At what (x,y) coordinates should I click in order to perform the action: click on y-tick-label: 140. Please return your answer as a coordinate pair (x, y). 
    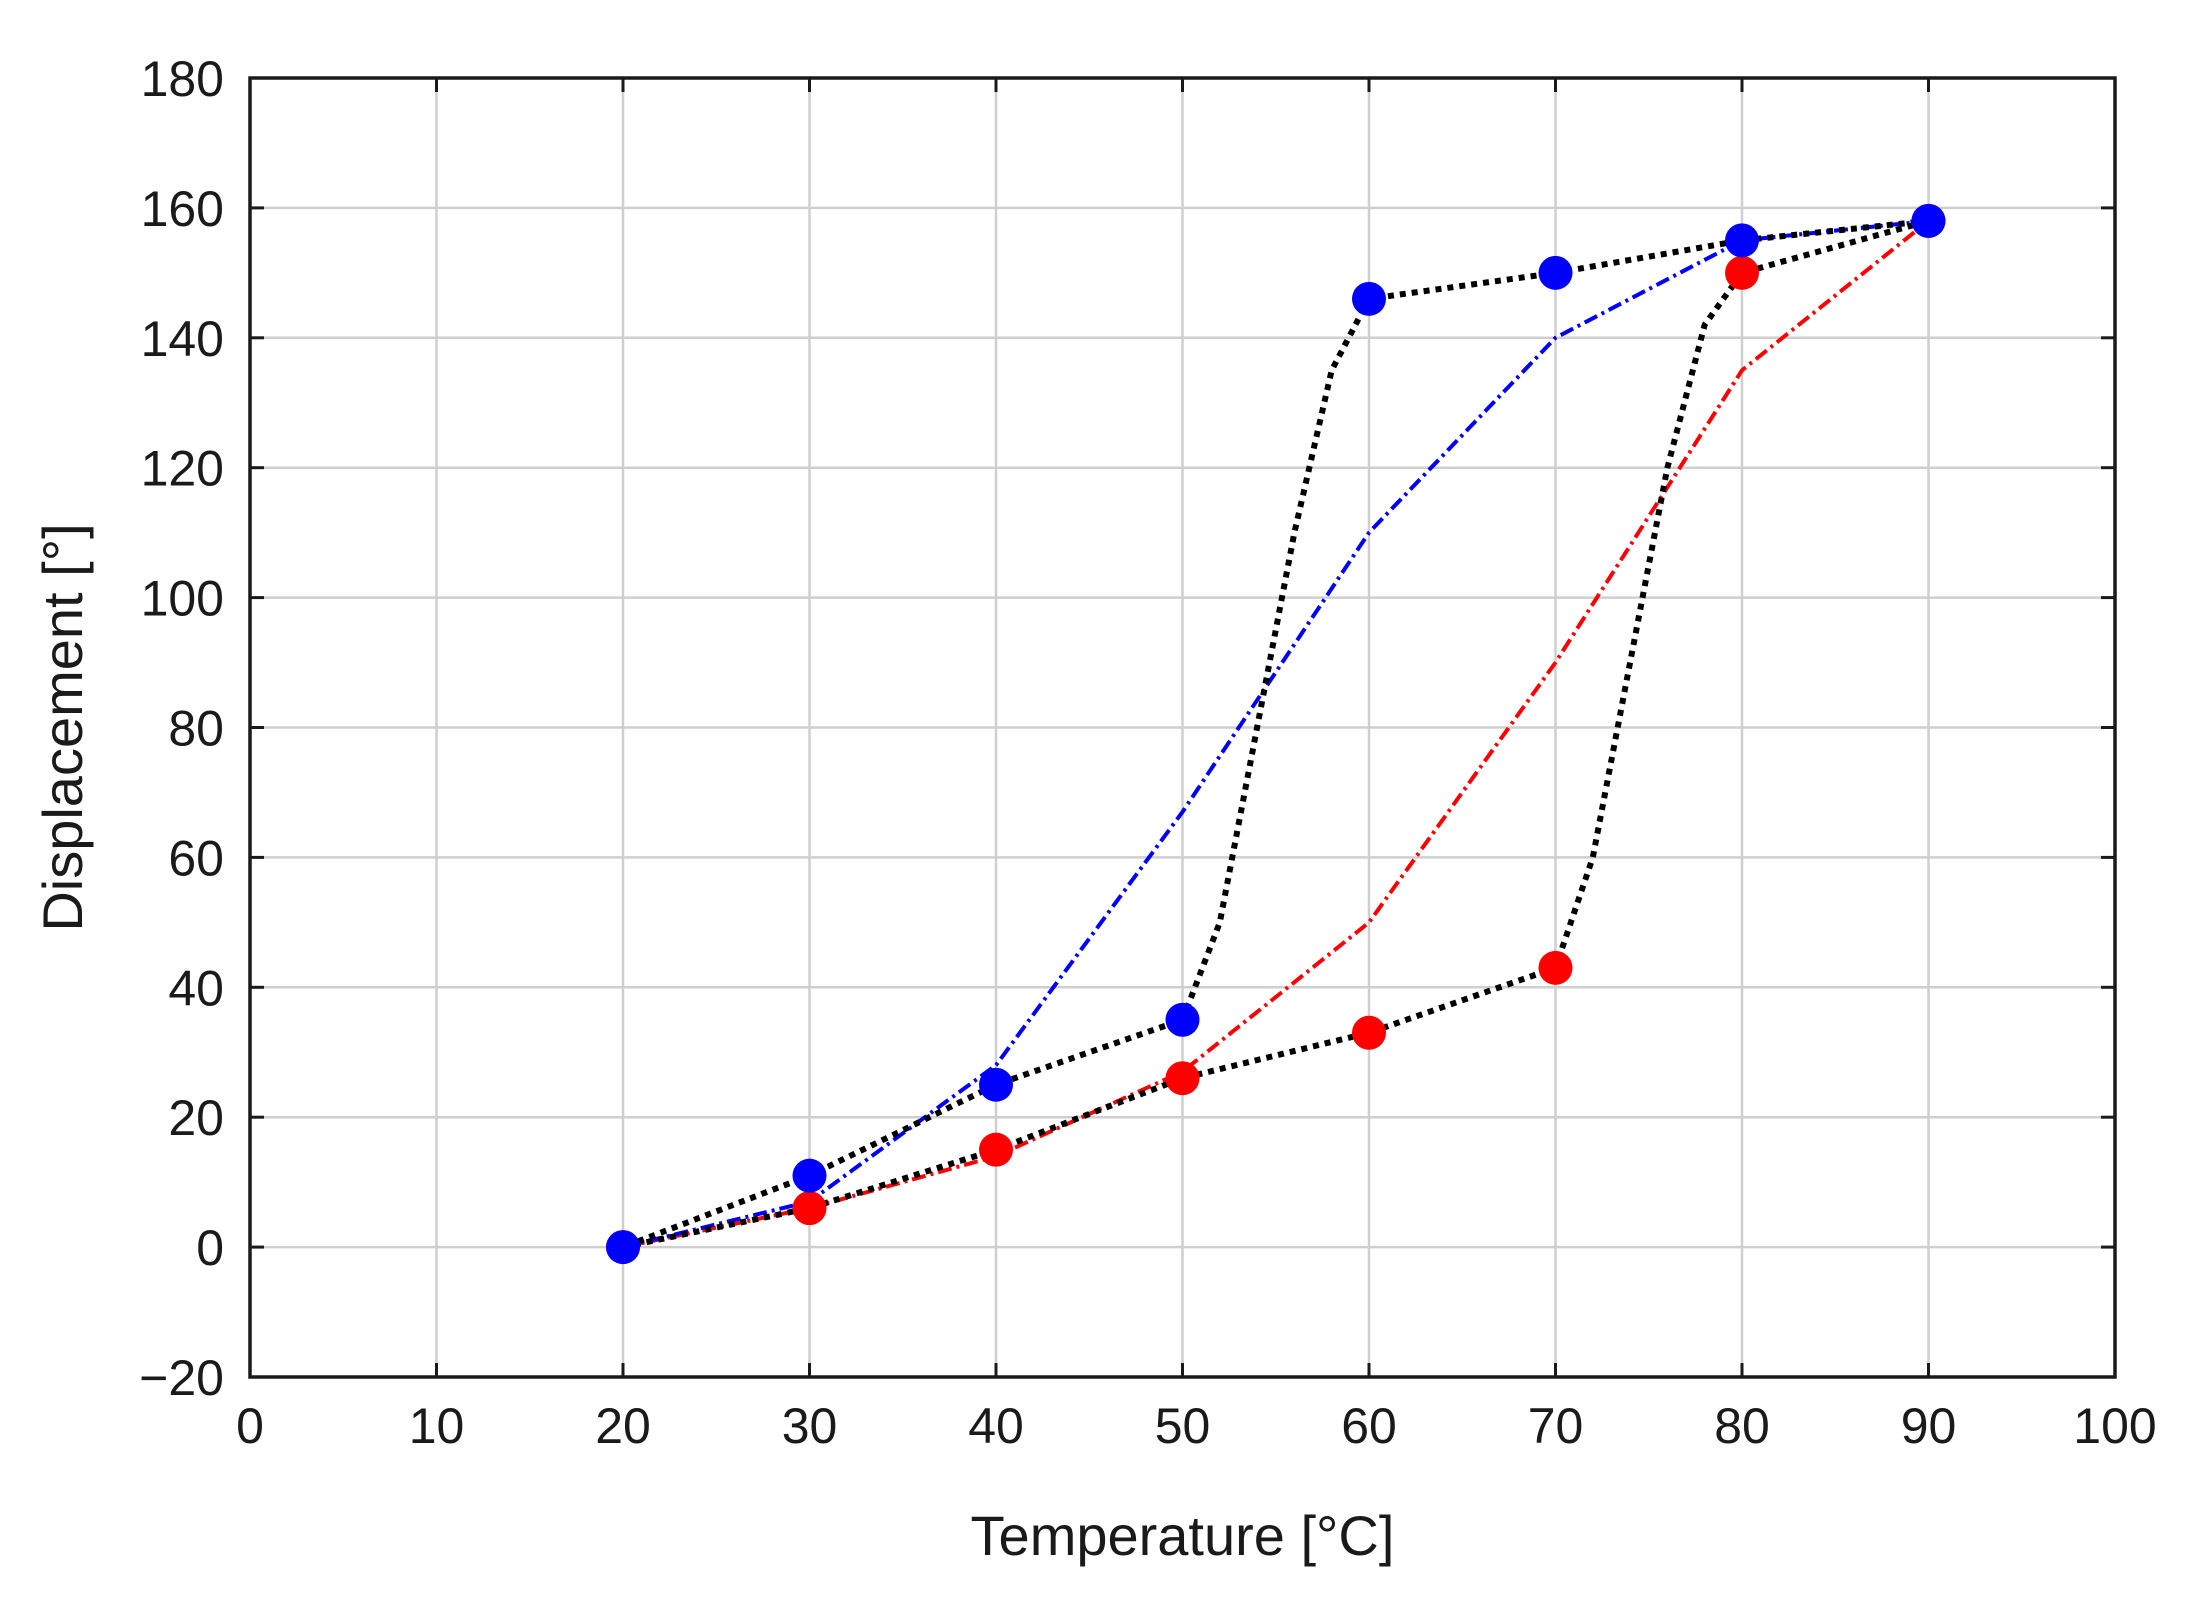
    Looking at the image, I should click on (182, 339).